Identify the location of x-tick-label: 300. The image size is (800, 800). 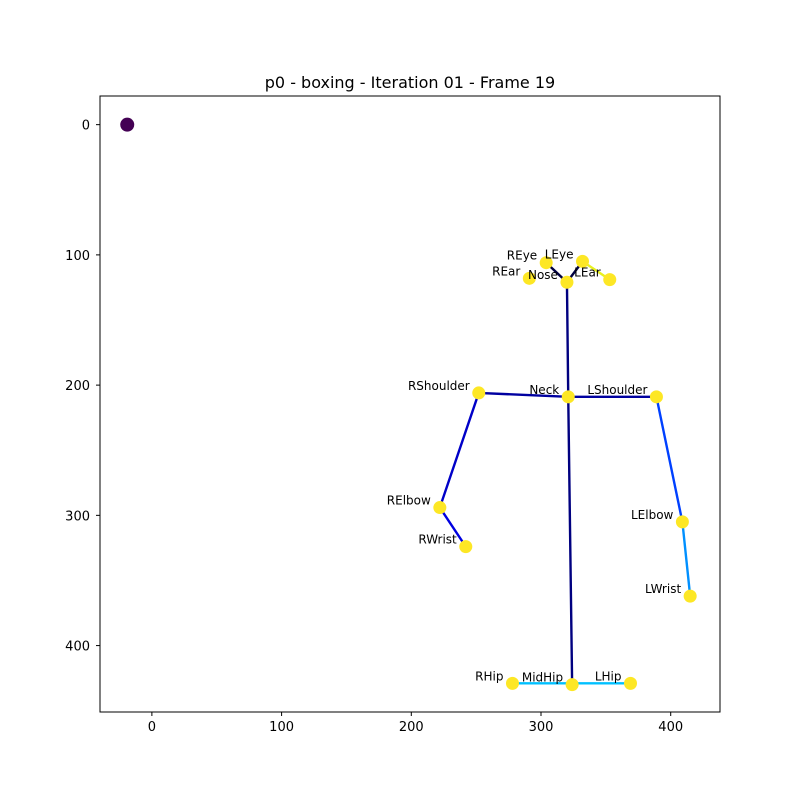
(541, 727).